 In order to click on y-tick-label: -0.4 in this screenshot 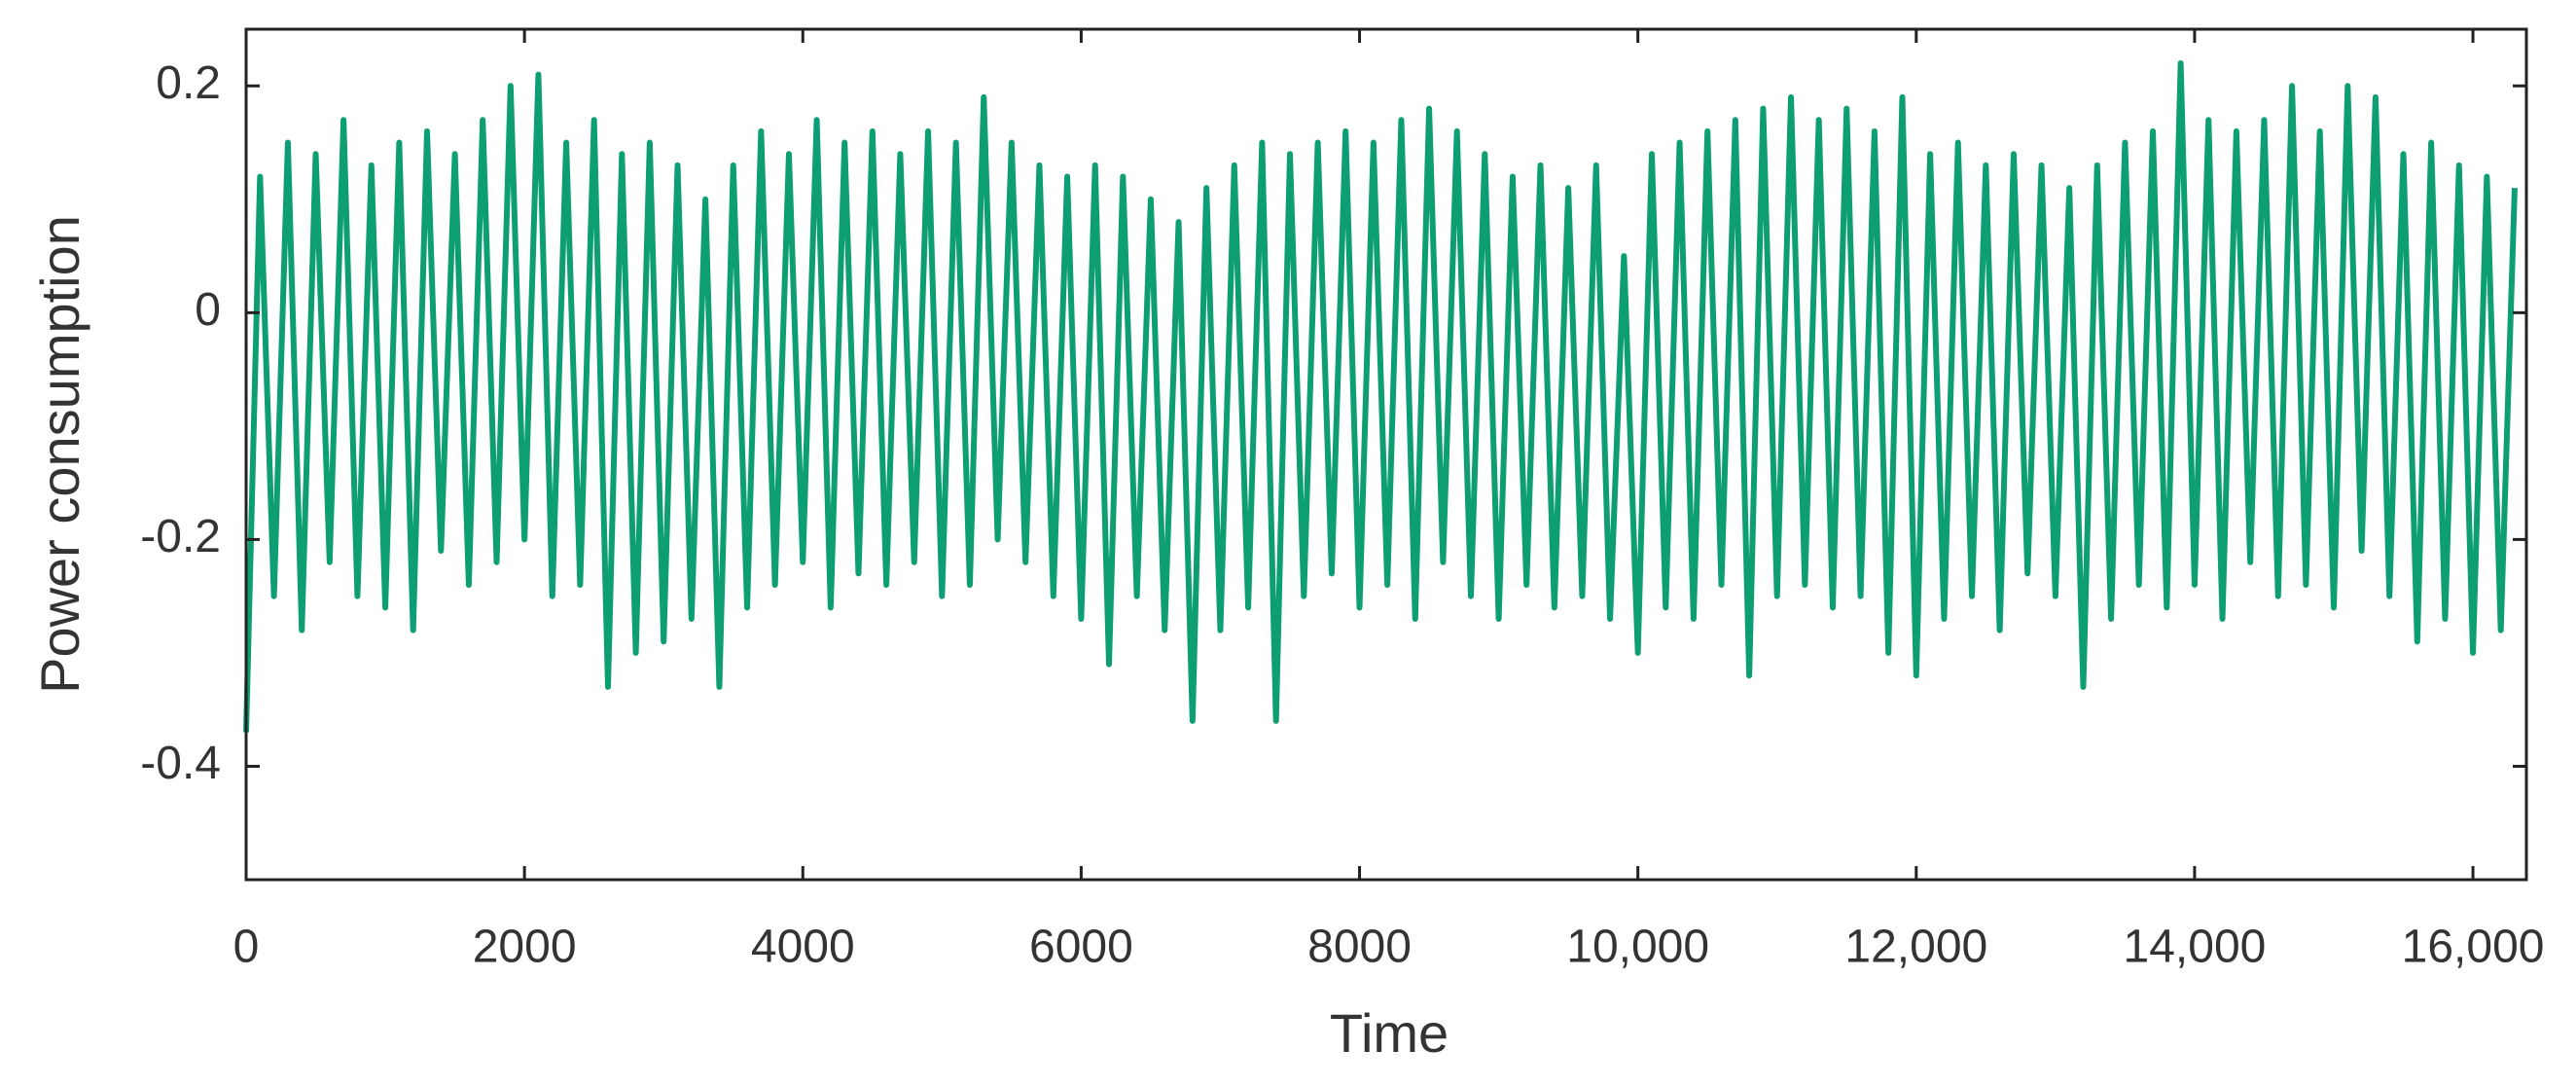, I will do `click(180, 764)`.